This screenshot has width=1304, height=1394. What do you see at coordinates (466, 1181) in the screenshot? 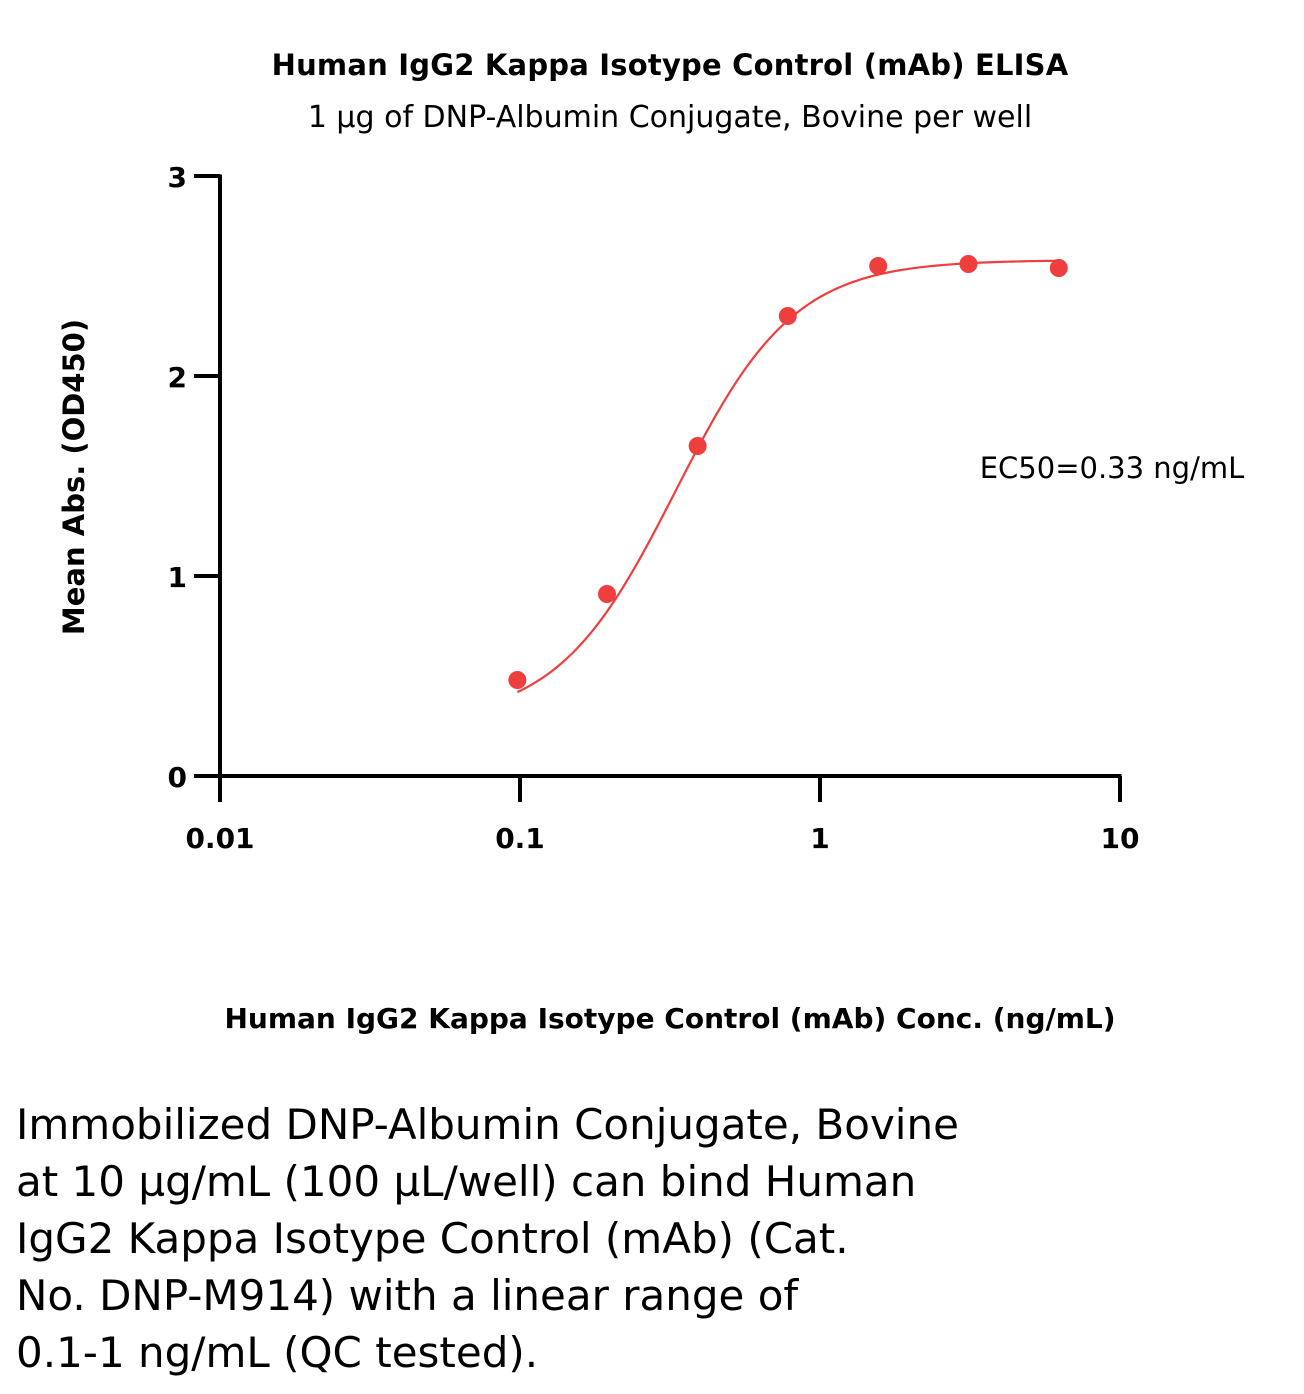
I see `caption-line: at 10 µg/mL (100 µL/well) can bind Human` at bounding box center [466, 1181].